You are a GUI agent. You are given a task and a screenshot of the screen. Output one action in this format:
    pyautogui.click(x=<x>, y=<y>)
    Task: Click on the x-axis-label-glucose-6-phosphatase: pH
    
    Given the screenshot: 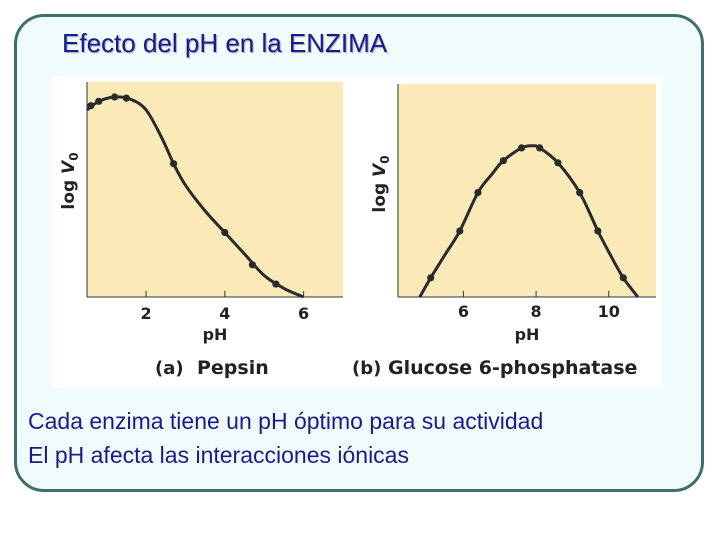 What is the action you would take?
    pyautogui.click(x=527, y=334)
    